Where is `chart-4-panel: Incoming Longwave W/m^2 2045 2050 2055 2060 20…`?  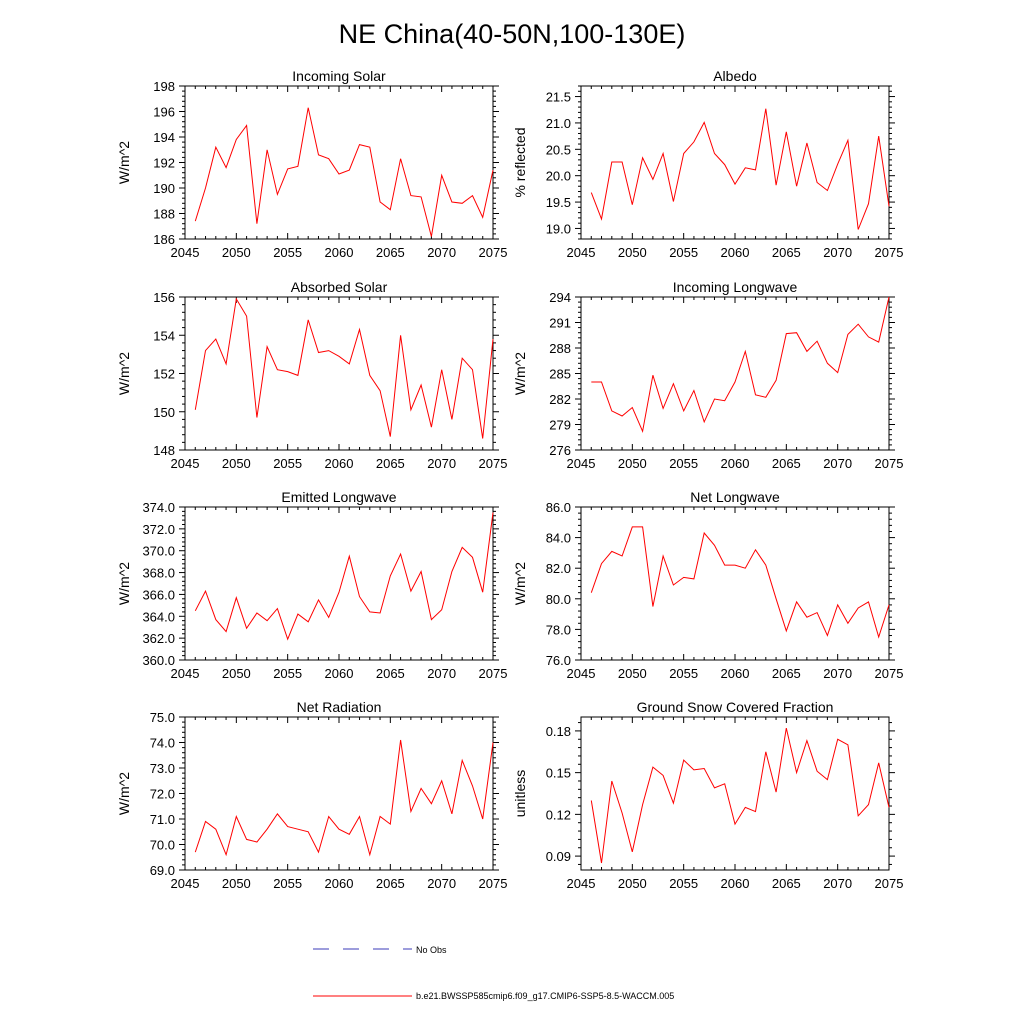 chart-4-panel: Incoming Longwave W/m^2 2045 2050 2055 2060 20… is located at coordinates (707, 375).